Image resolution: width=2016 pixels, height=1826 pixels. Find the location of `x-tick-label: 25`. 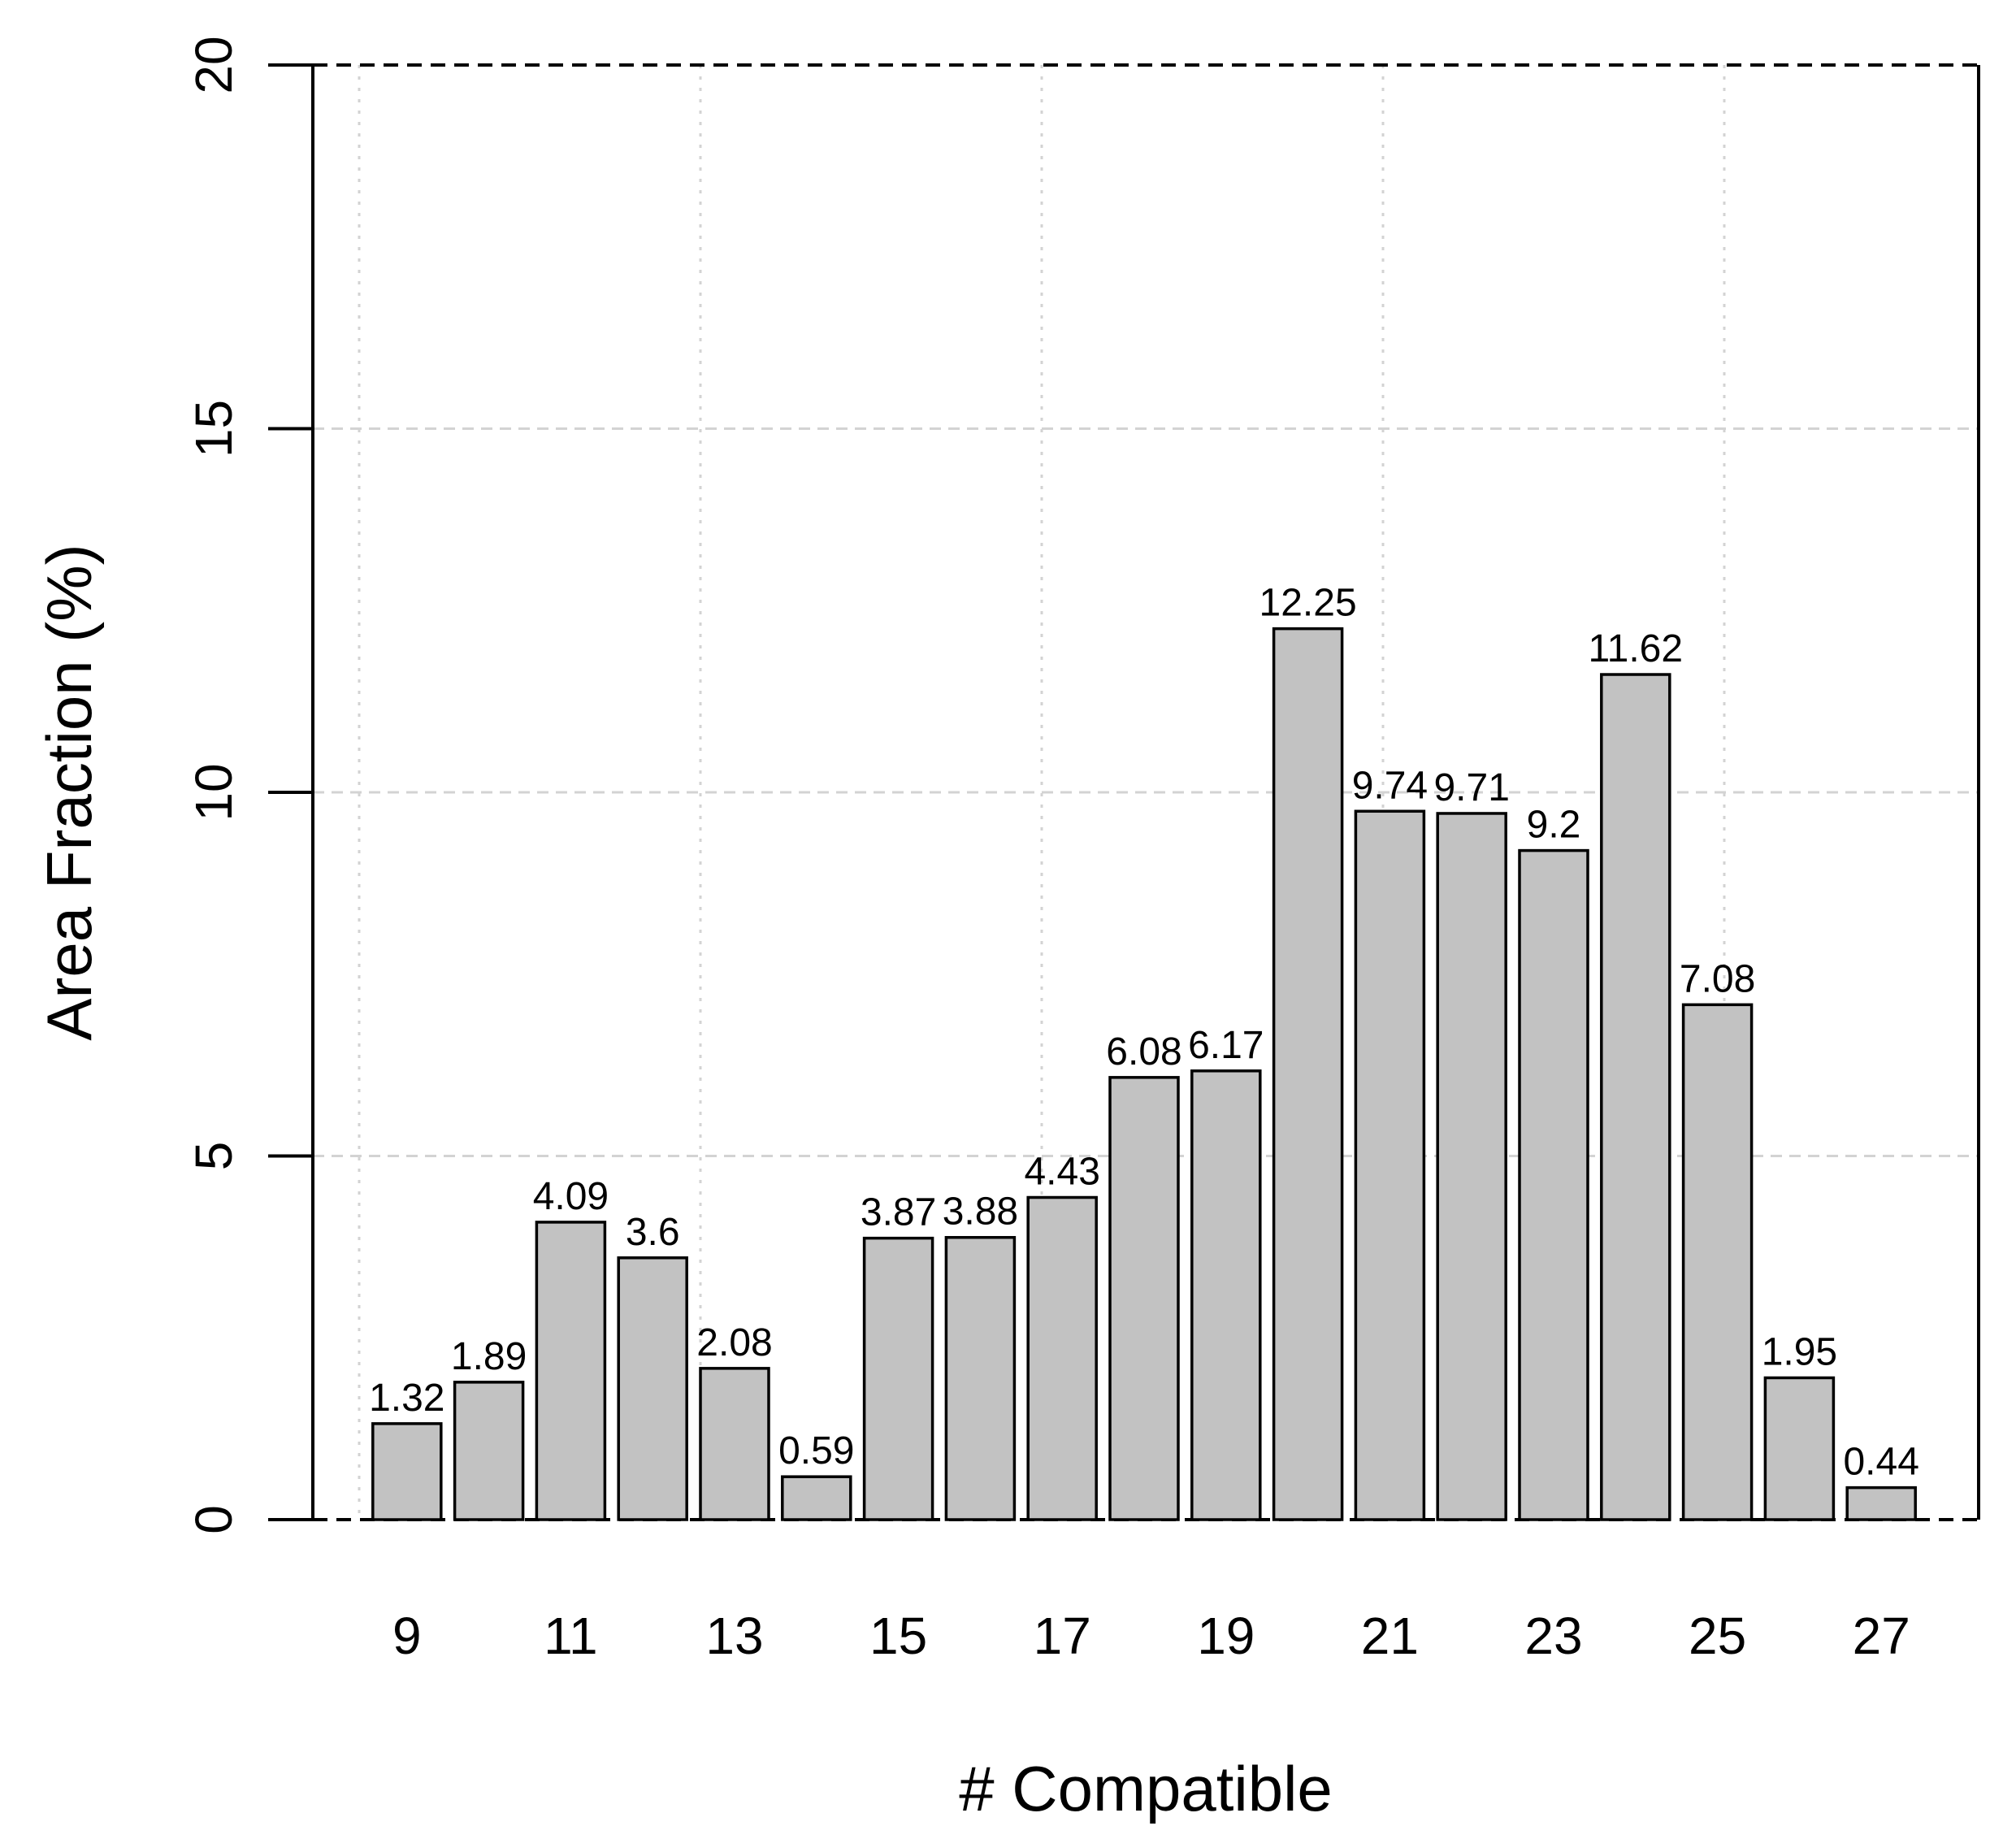

x-tick-label: 25 is located at coordinates (1717, 1636).